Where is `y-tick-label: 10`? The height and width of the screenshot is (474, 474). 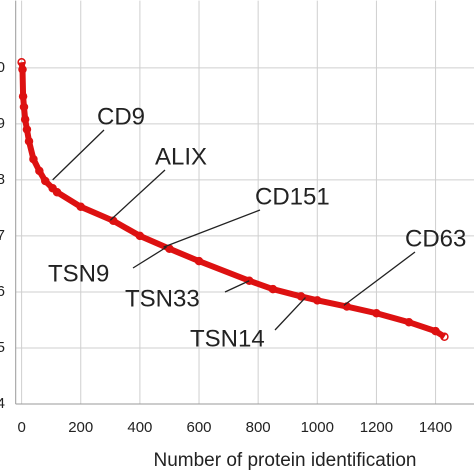 y-tick-label: 10 is located at coordinates (2, 67).